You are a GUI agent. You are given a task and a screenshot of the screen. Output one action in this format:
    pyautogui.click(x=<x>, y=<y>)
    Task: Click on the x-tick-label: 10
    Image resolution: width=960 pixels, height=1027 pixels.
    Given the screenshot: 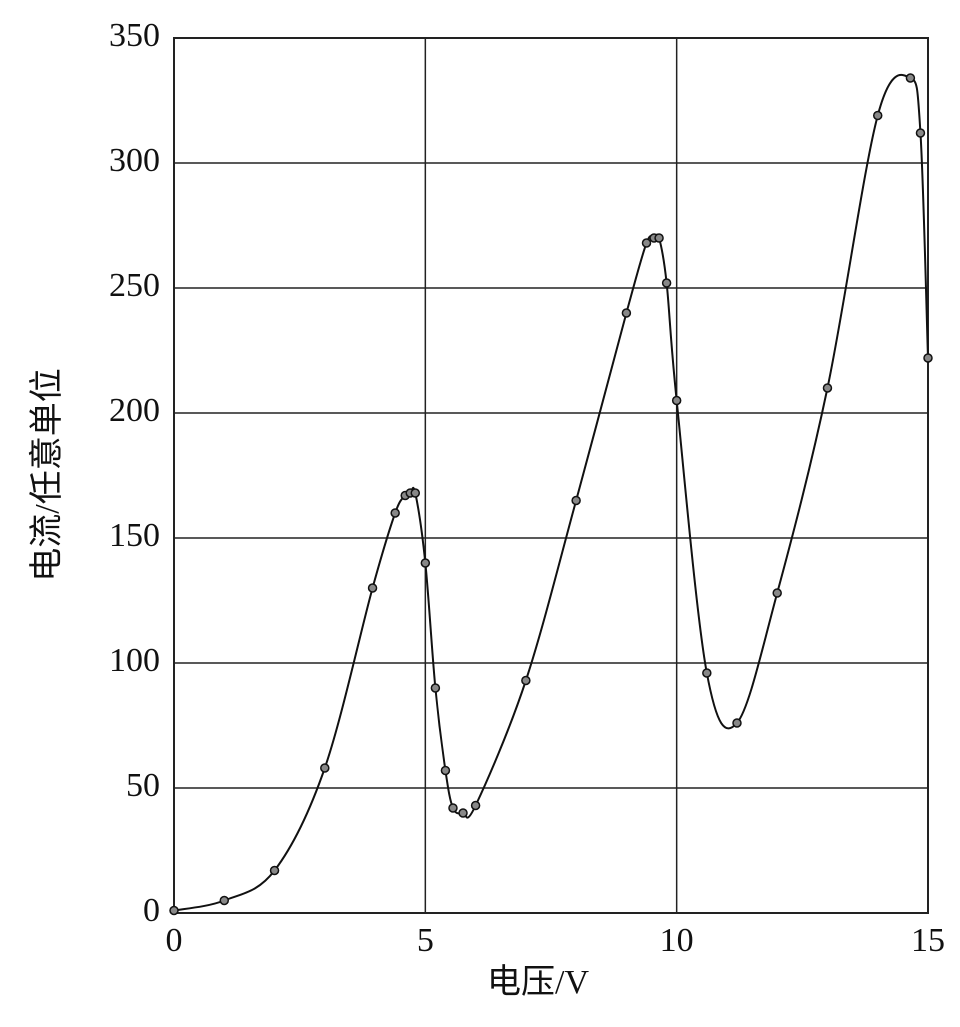 What is the action you would take?
    pyautogui.click(x=677, y=940)
    